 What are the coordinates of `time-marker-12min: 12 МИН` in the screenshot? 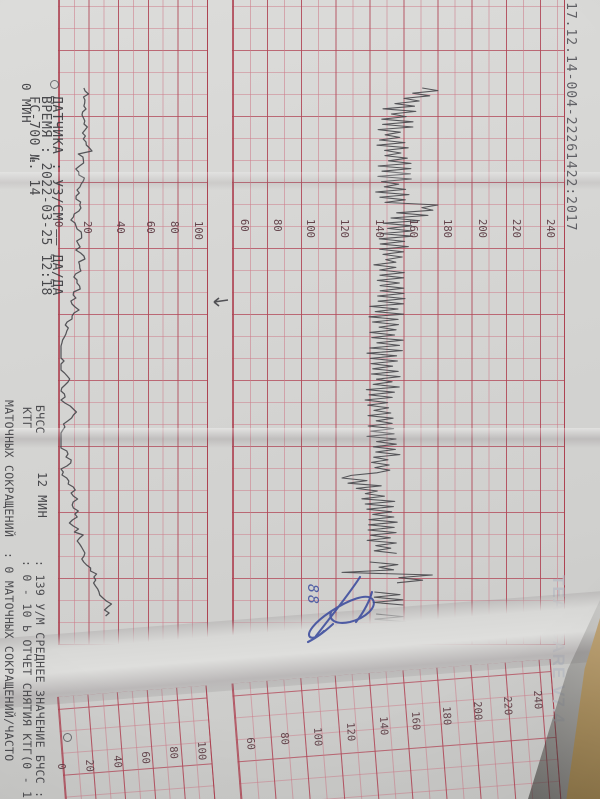 It's located at (42, 495).